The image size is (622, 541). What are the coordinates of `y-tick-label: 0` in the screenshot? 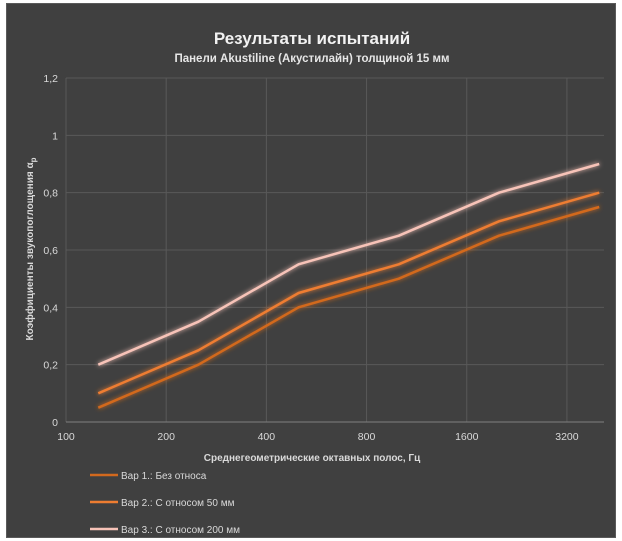 It's located at (55, 423).